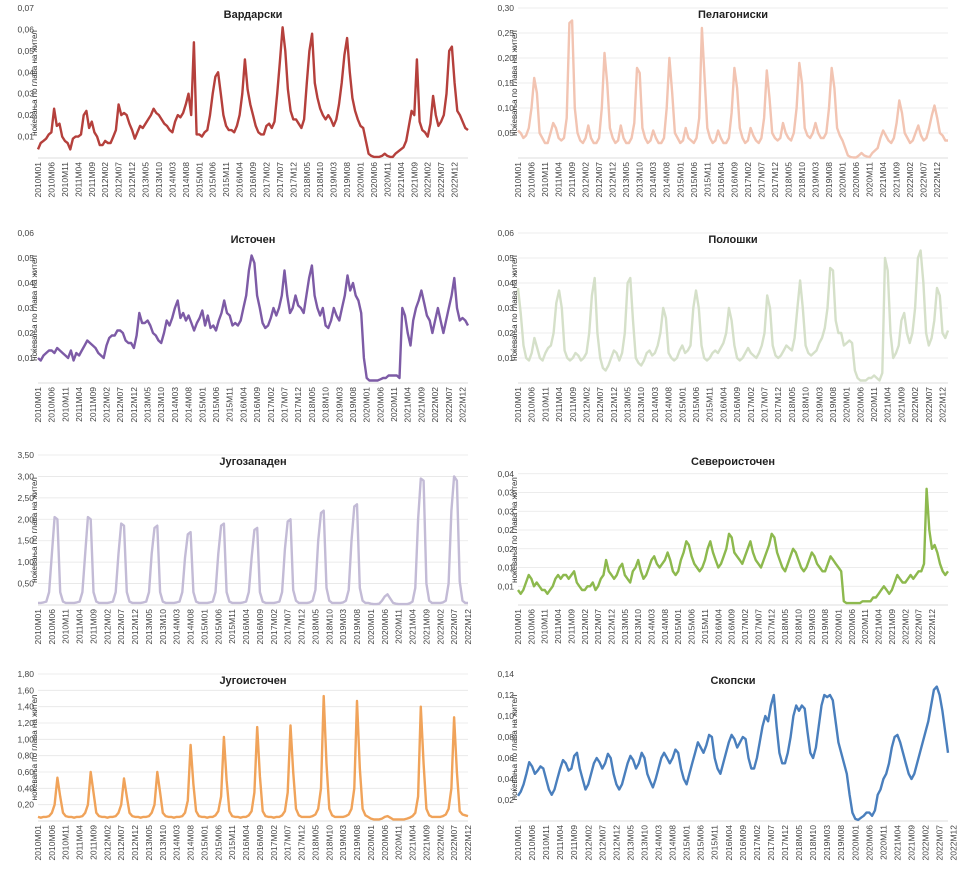 The image size is (960, 883). Describe the element at coordinates (253, 240) in the screenshot. I see `chart-title: Источен` at that location.